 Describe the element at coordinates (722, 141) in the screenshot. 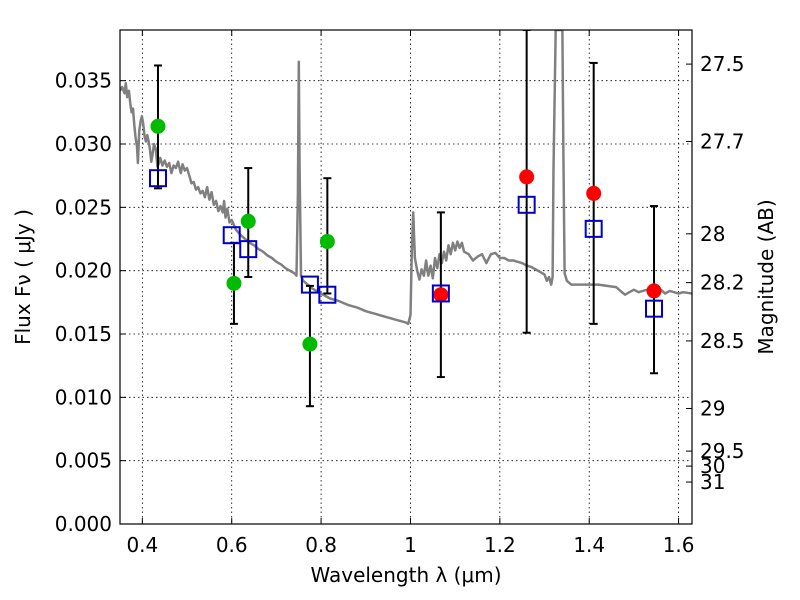

I see `right-tick-label: 27.7` at that location.